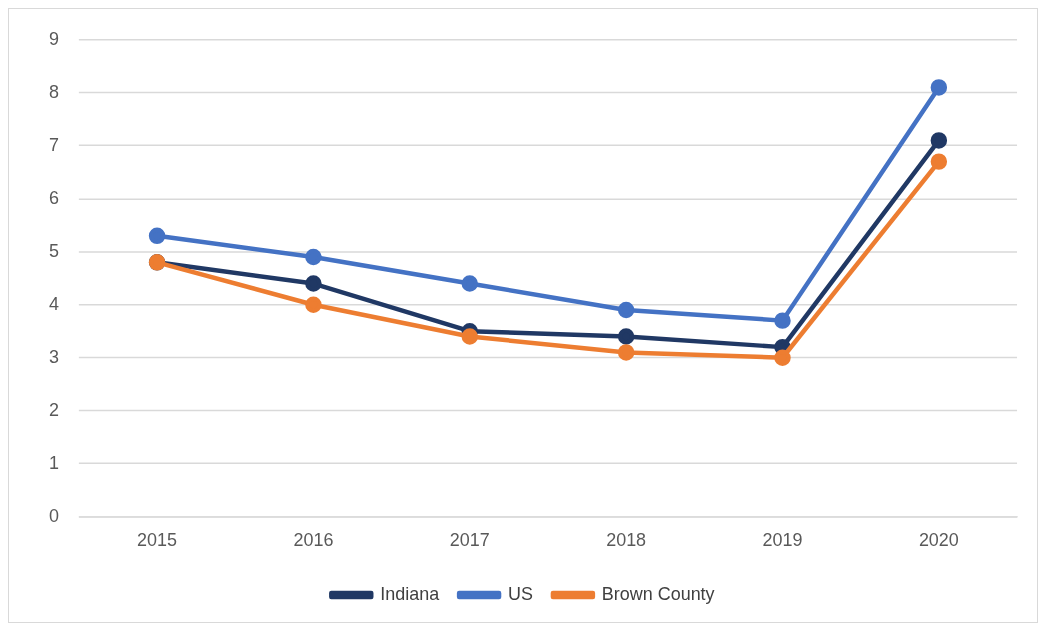 The width and height of the screenshot is (1047, 634). Describe the element at coordinates (53, 303) in the screenshot. I see `y-tick-label: 4` at that location.